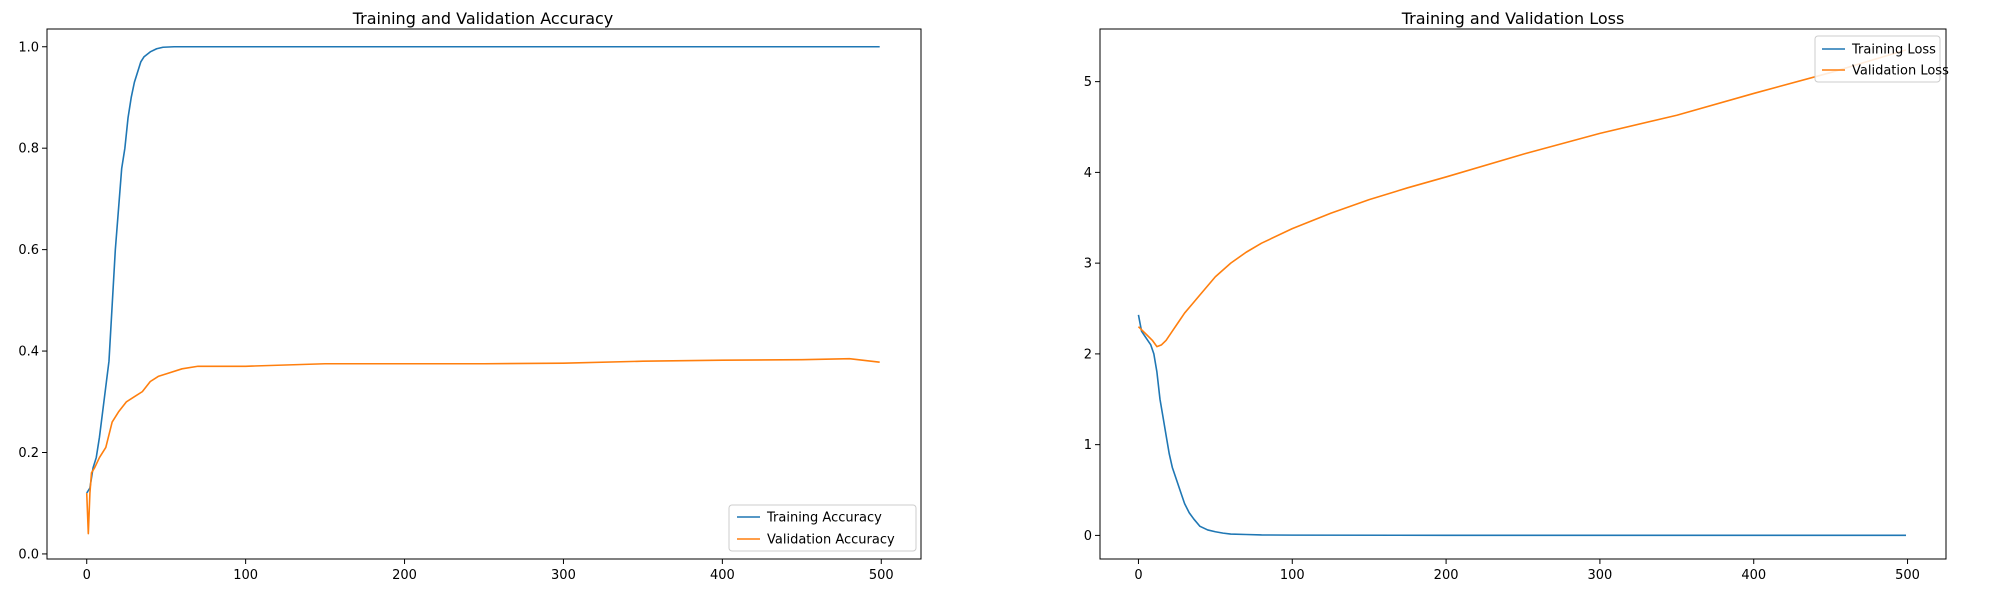  I want to click on loss-legend: Training Loss Validation Loss, so click(1881, 59).